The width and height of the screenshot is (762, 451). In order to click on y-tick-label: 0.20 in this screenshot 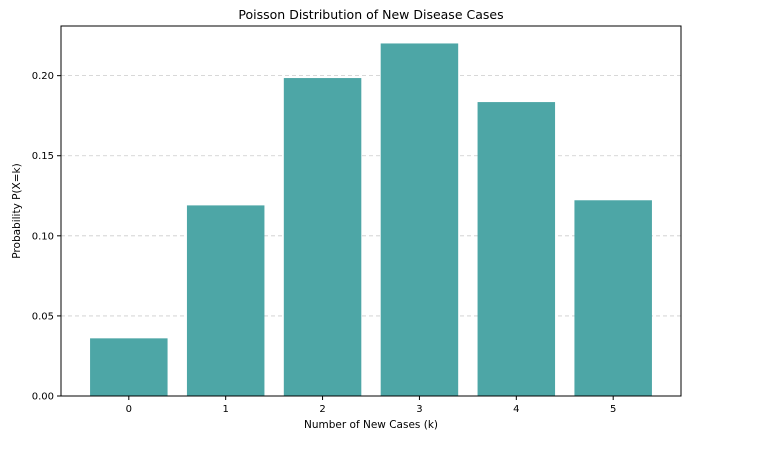, I will do `click(43, 76)`.